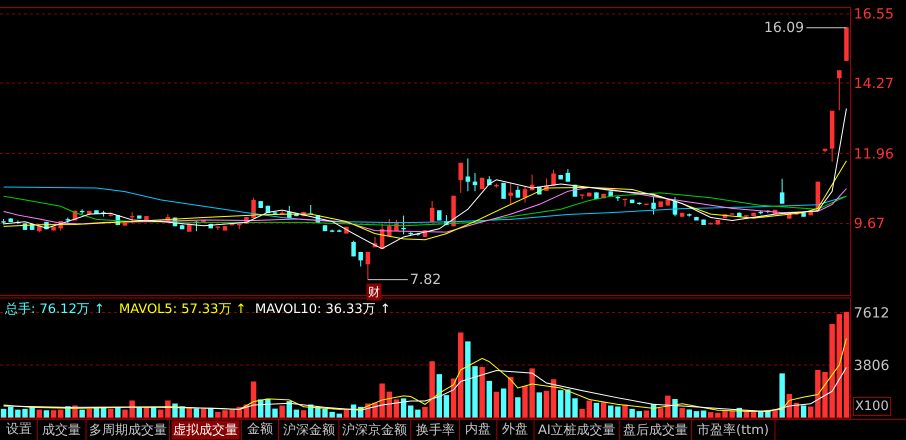 This screenshot has width=906, height=440. I want to click on text: 虚拟成交量, so click(205, 430).